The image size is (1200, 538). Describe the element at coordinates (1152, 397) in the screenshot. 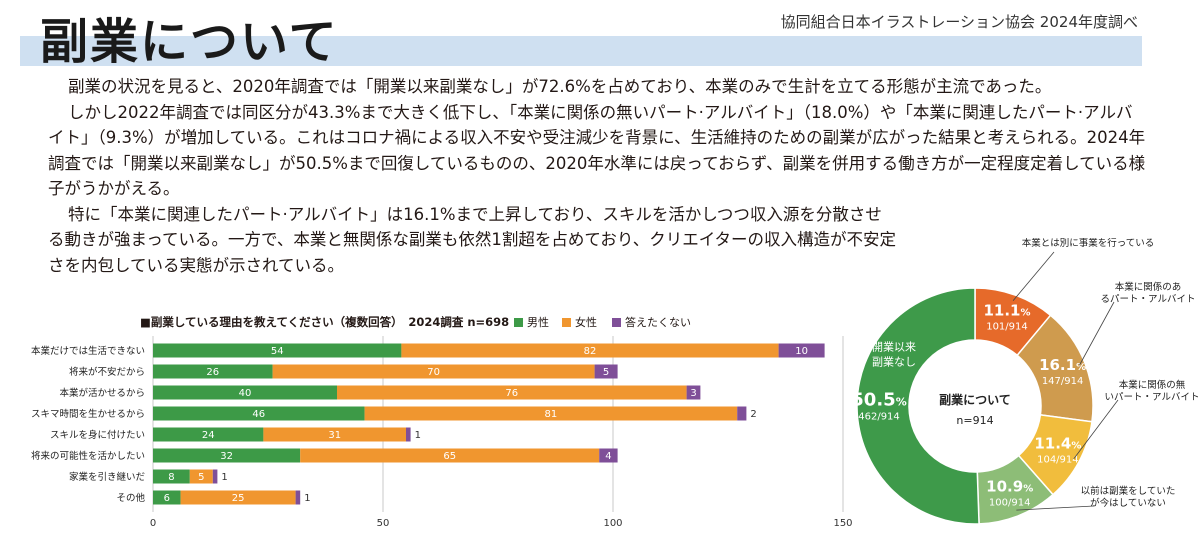

I see `slice-outer-label: いパート・アルバイト` at that location.